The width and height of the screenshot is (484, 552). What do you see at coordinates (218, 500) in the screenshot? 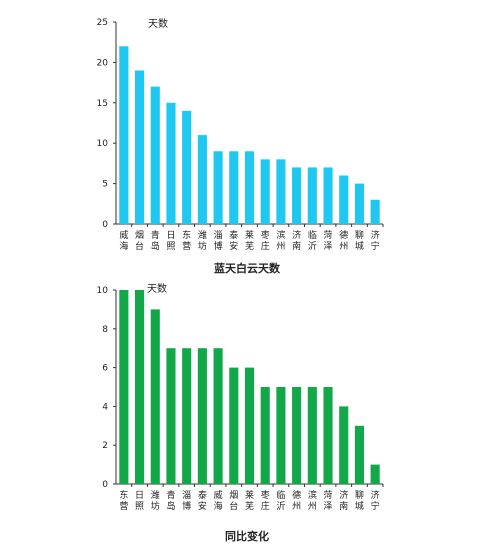
I see `chart-2-category-label-6: 威海` at bounding box center [218, 500].